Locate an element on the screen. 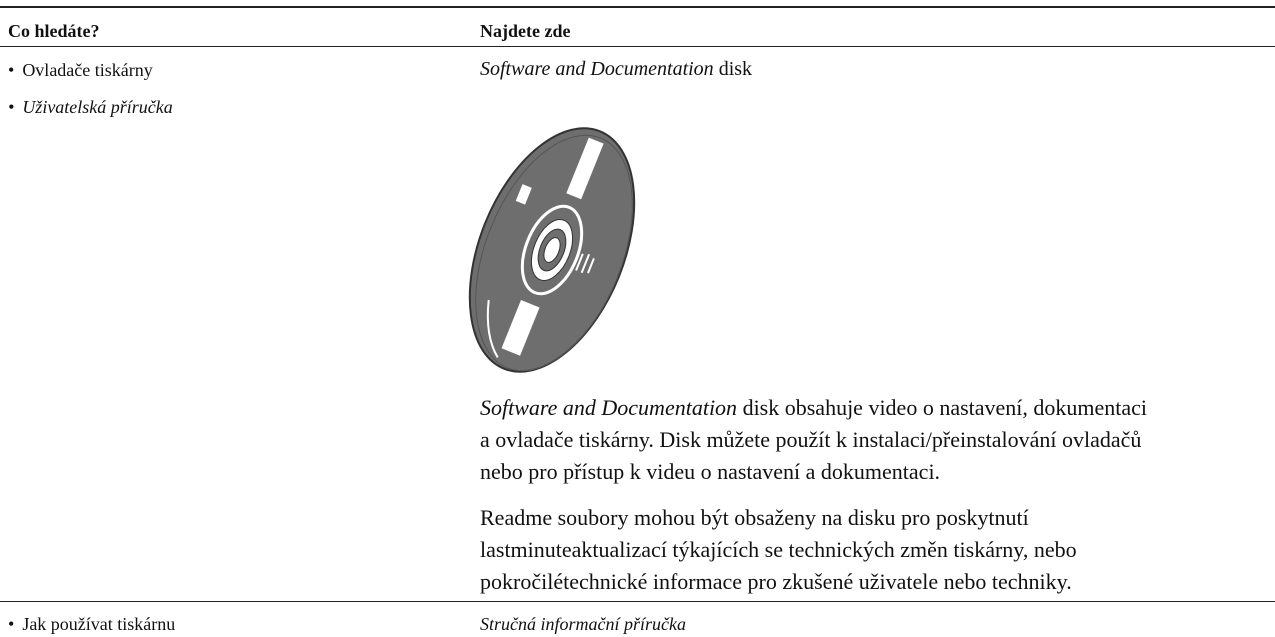 This screenshot has width=1275, height=637. header-rule is located at coordinates (637, 46).